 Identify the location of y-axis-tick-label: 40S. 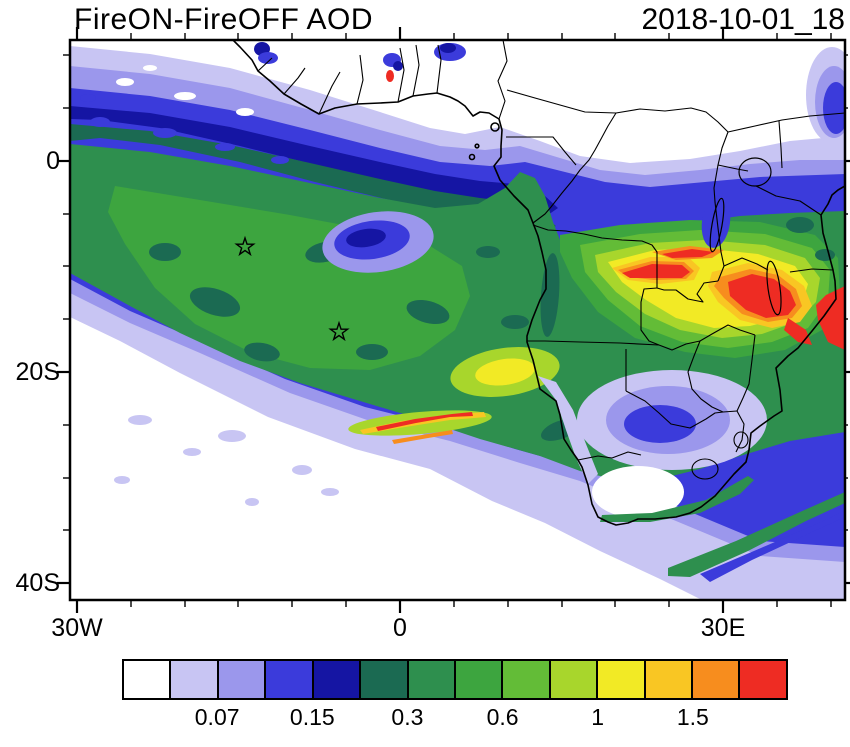
(37, 583).